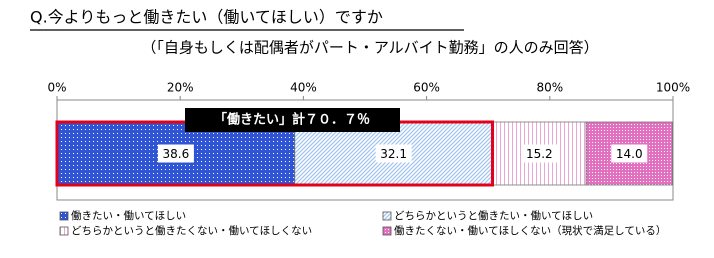 The height and width of the screenshot is (258, 714). What do you see at coordinates (56, 88) in the screenshot?
I see `x-tick-label: 0%` at bounding box center [56, 88].